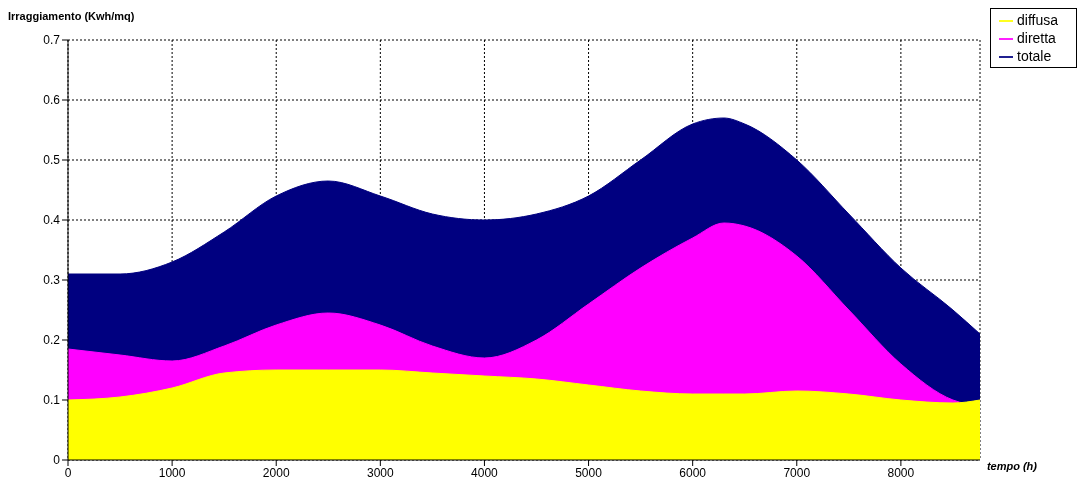 Image resolution: width=1085 pixels, height=490 pixels. I want to click on y-tick-label: 0.3, so click(52, 280).